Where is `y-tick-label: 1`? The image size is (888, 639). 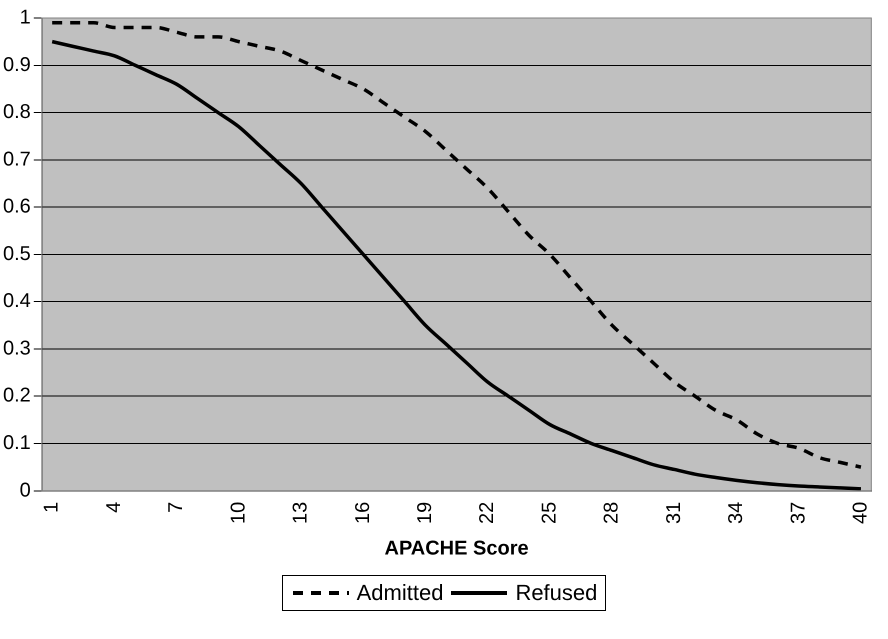
y-tick-label: 1 is located at coordinates (25, 17).